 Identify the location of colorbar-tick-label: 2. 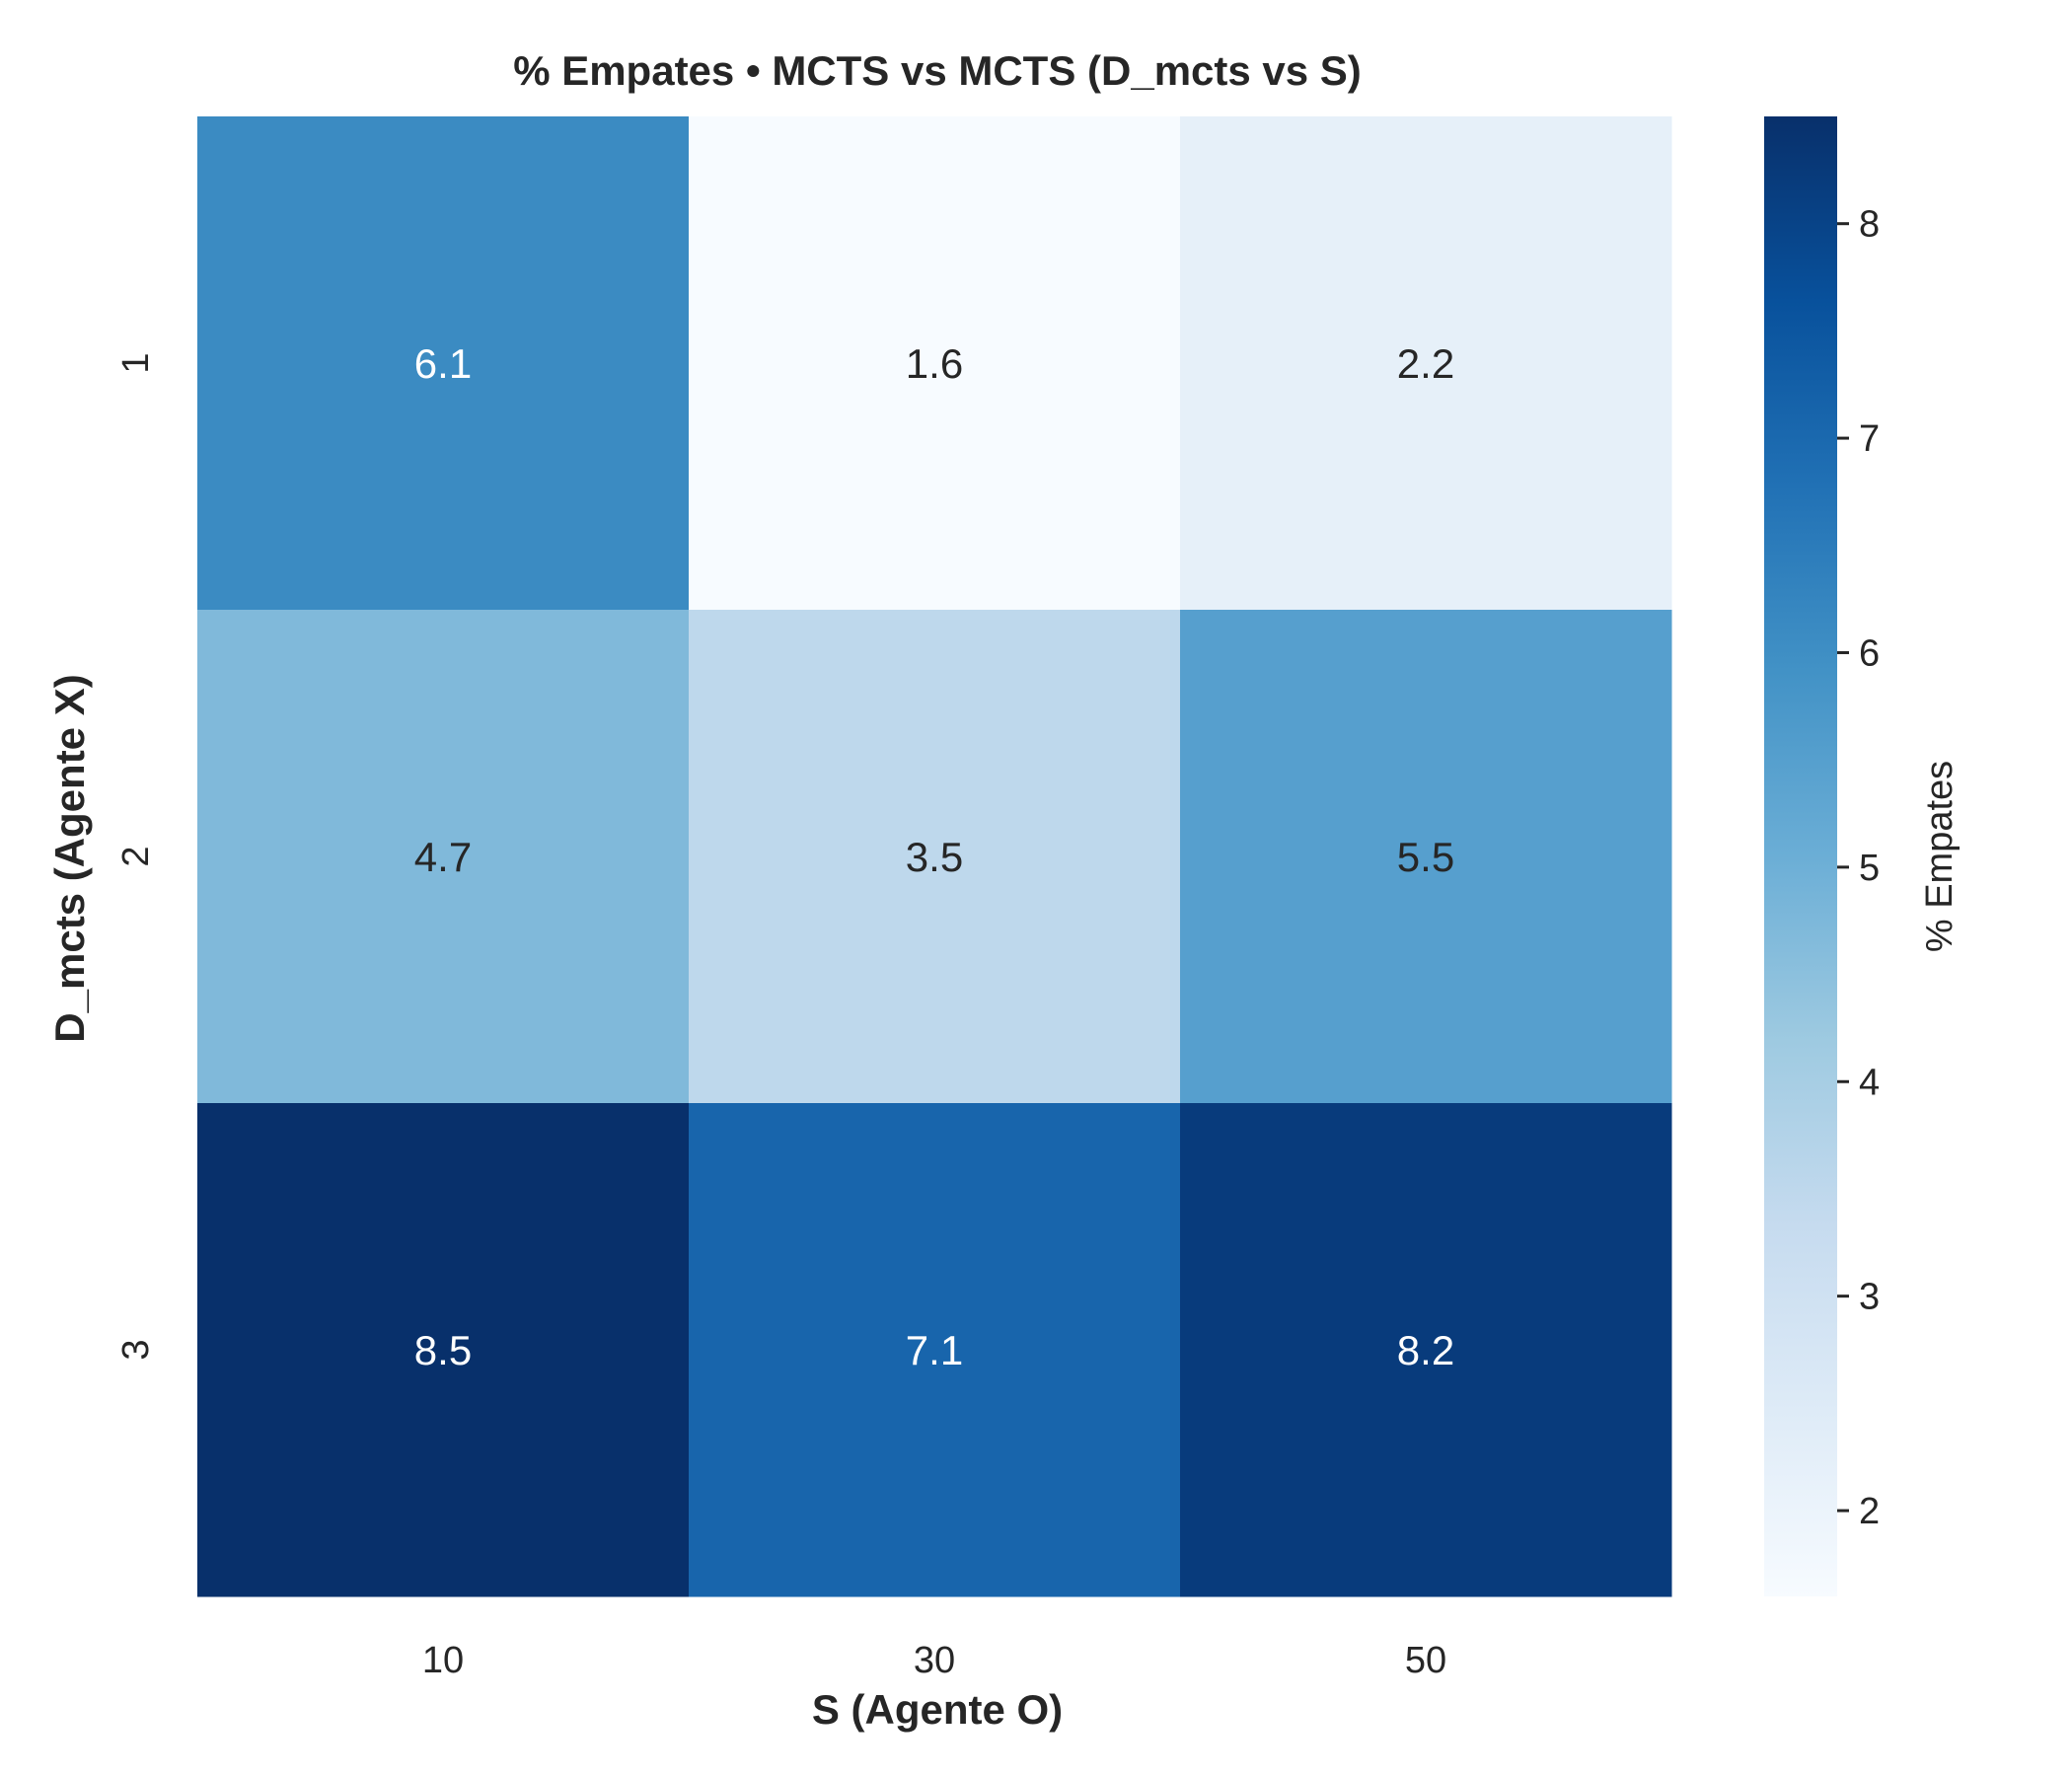
(1870, 1512).